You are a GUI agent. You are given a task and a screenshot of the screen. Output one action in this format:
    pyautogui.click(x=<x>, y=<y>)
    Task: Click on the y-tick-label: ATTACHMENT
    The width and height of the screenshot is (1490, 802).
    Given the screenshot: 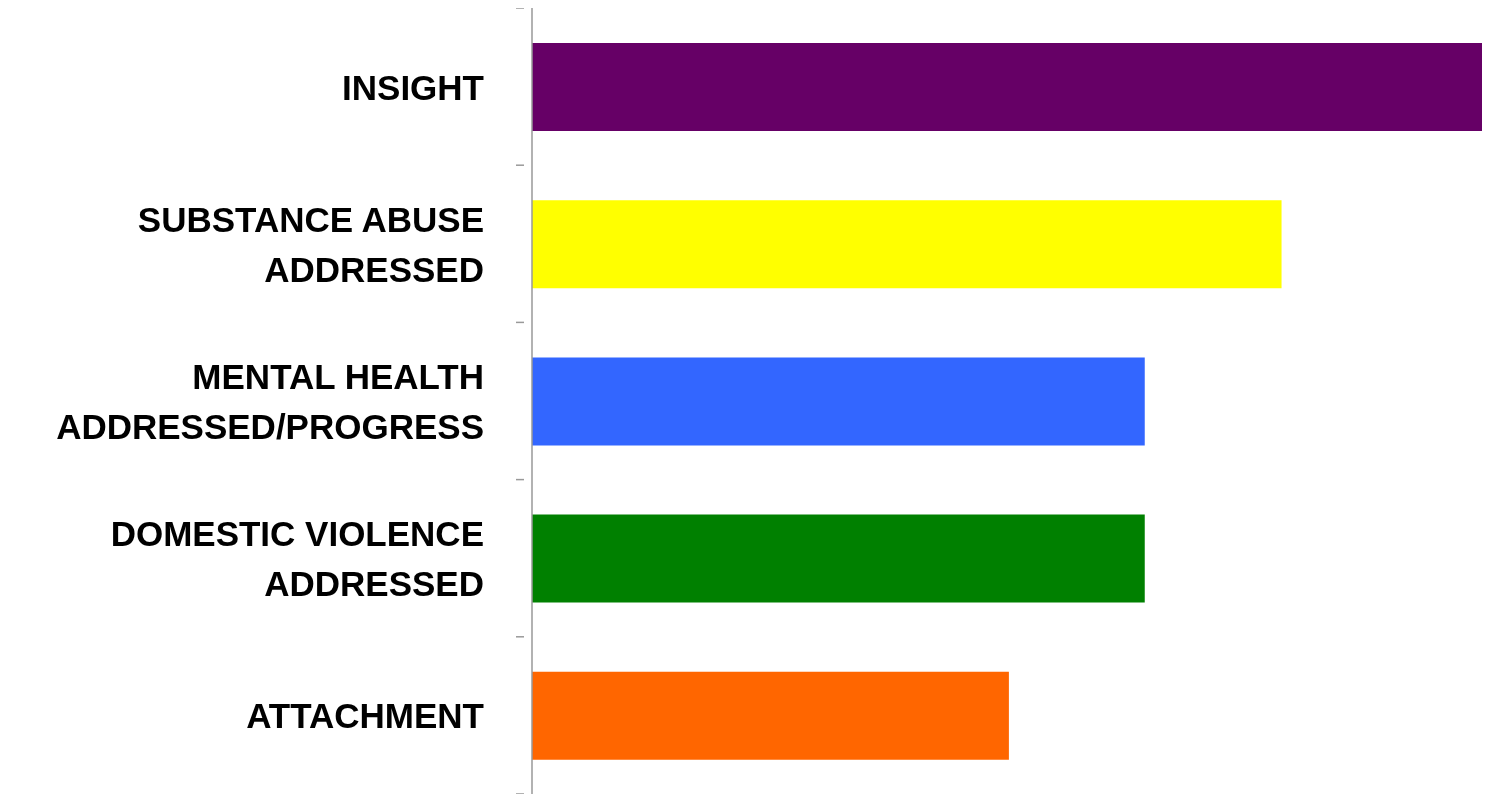 What is the action you would take?
    pyautogui.click(x=365, y=715)
    